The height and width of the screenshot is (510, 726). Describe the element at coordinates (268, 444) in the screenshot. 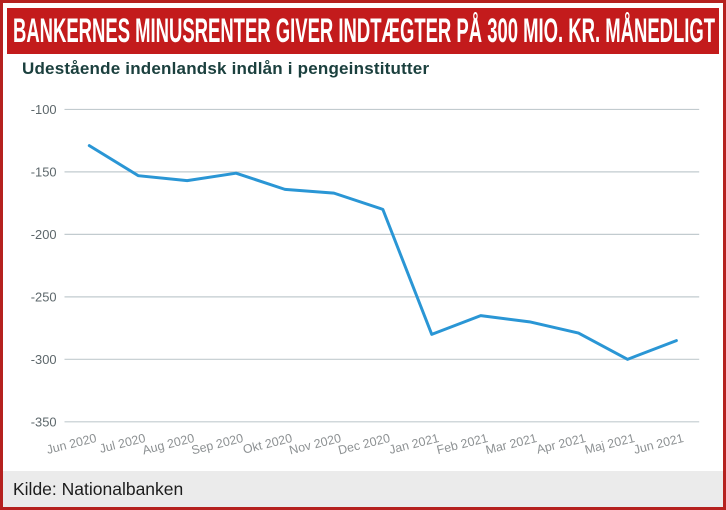

I see `x-tick-label: Okt 2020` at that location.